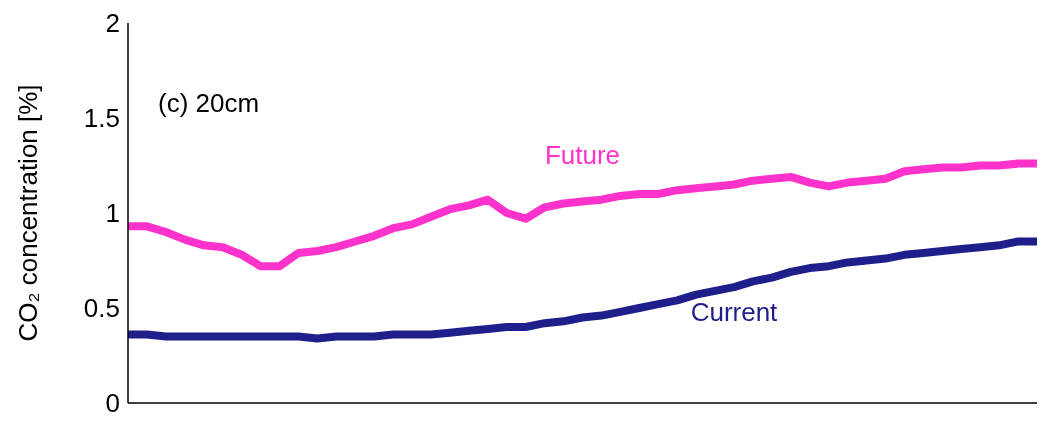 Image resolution: width=1053 pixels, height=441 pixels. What do you see at coordinates (582, 154) in the screenshot?
I see `series-label: Future` at bounding box center [582, 154].